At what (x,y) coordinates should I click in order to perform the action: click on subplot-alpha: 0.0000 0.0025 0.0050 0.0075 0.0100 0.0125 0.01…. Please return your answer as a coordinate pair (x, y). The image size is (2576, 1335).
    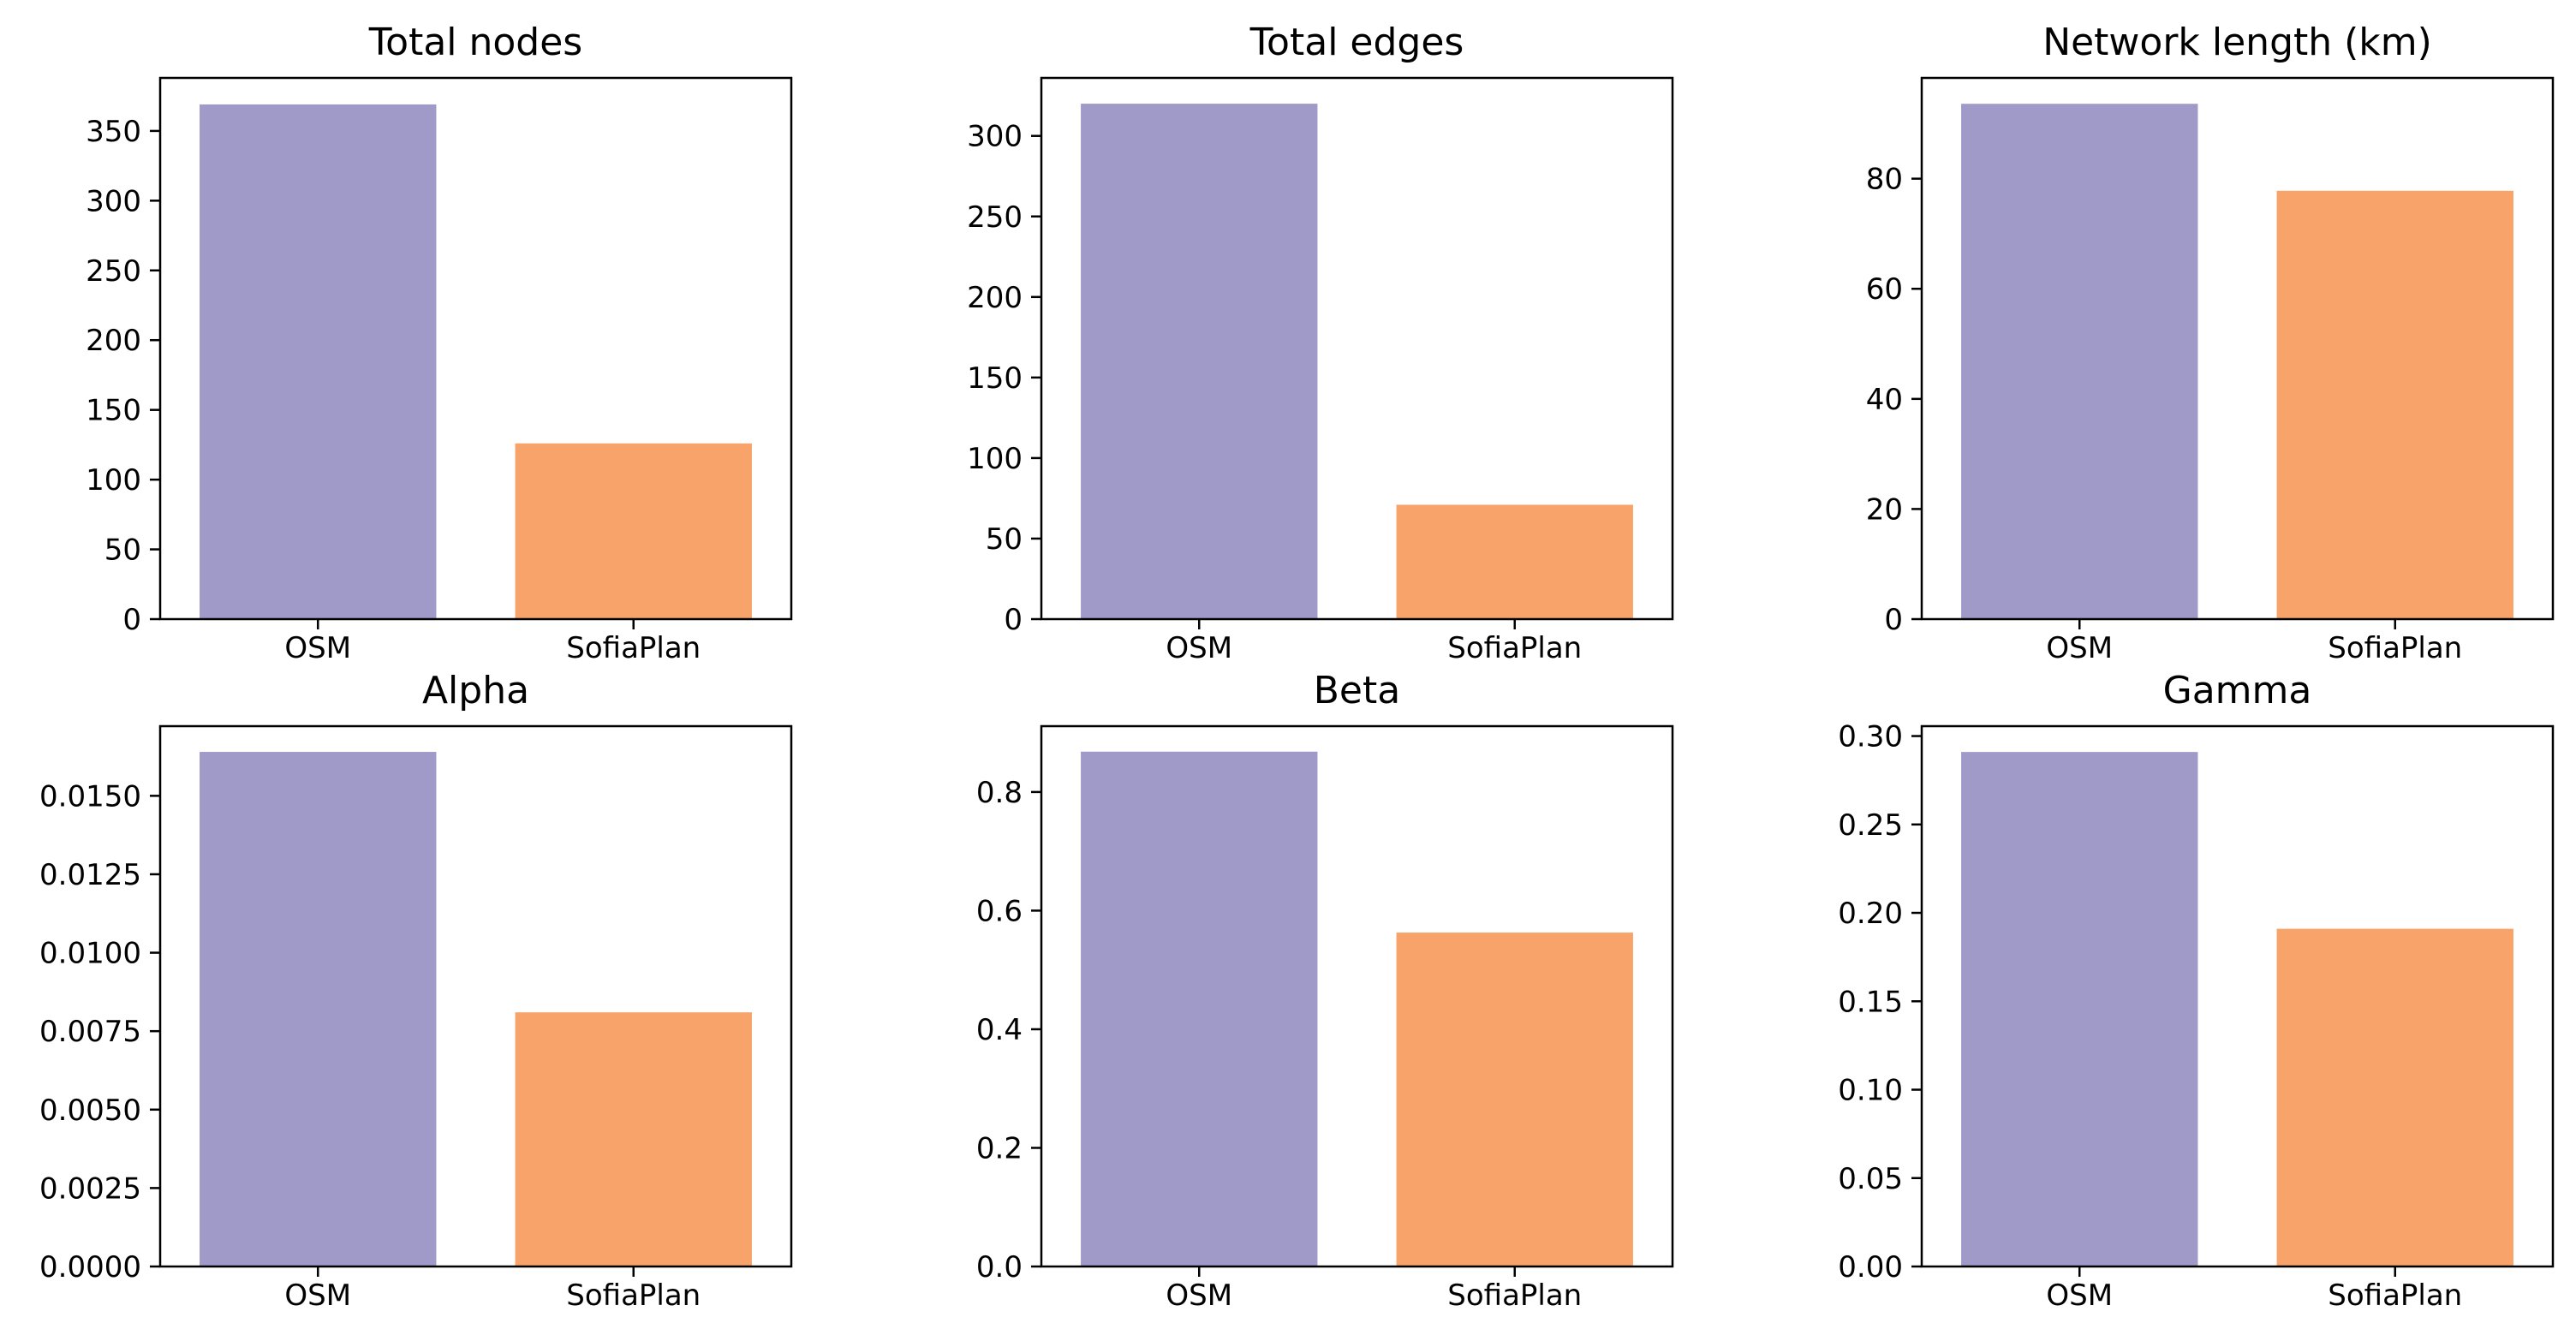
    Looking at the image, I should click on (416, 991).